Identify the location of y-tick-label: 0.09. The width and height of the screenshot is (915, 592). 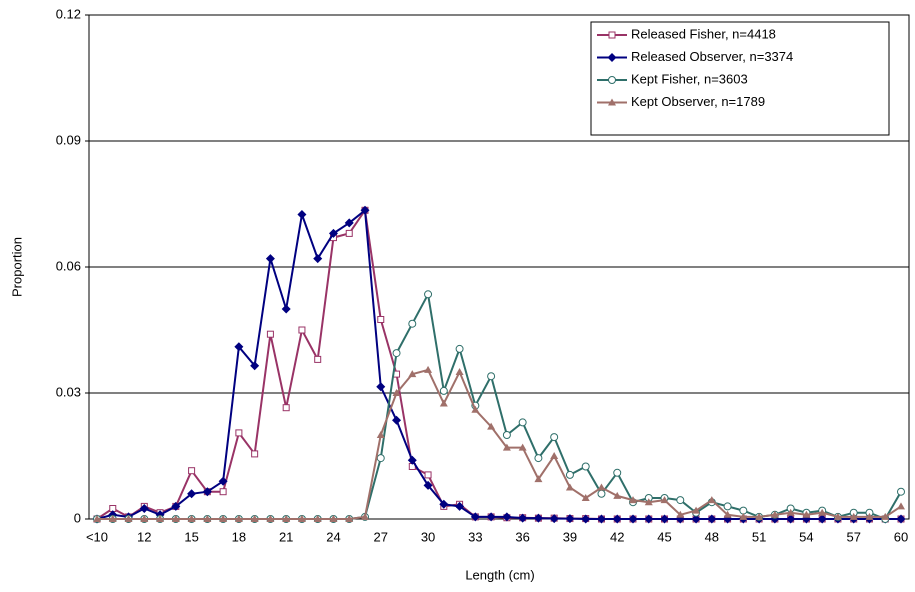
(68, 139).